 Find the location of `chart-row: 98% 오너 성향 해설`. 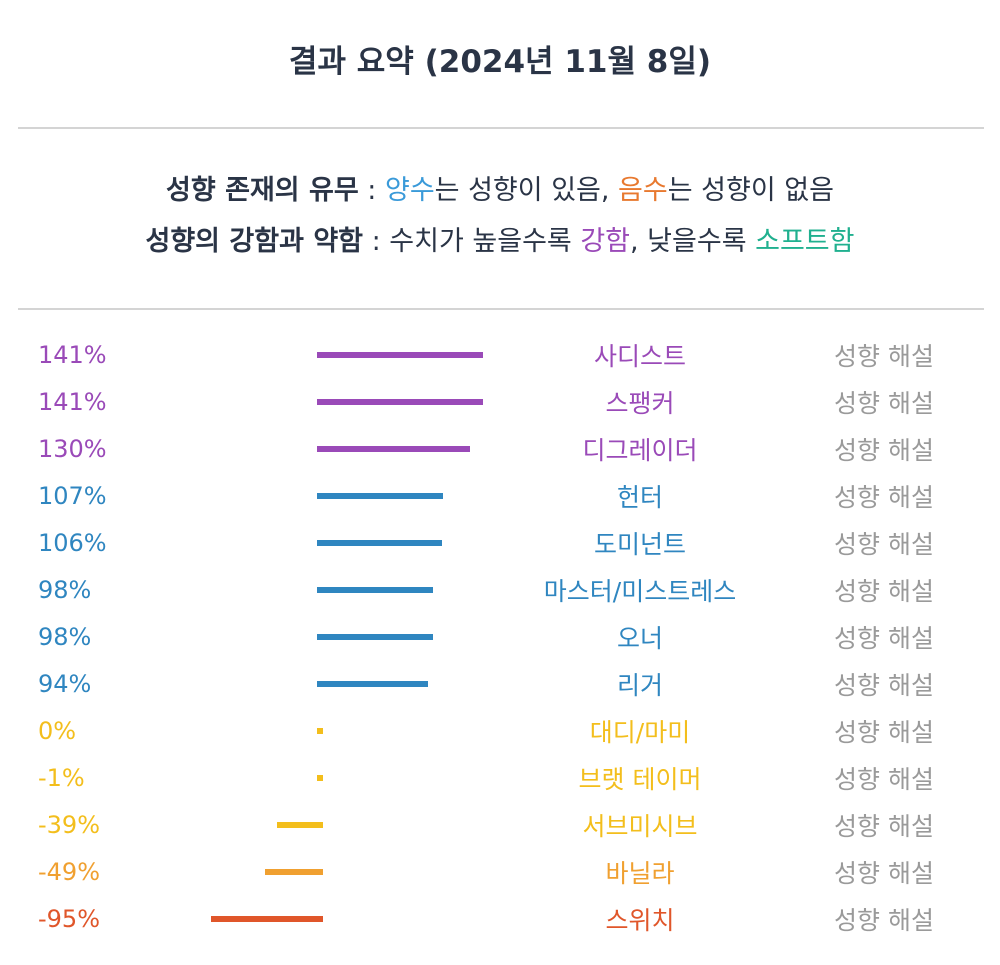

chart-row: 98% 오너 성향 해설 is located at coordinates (500, 645).